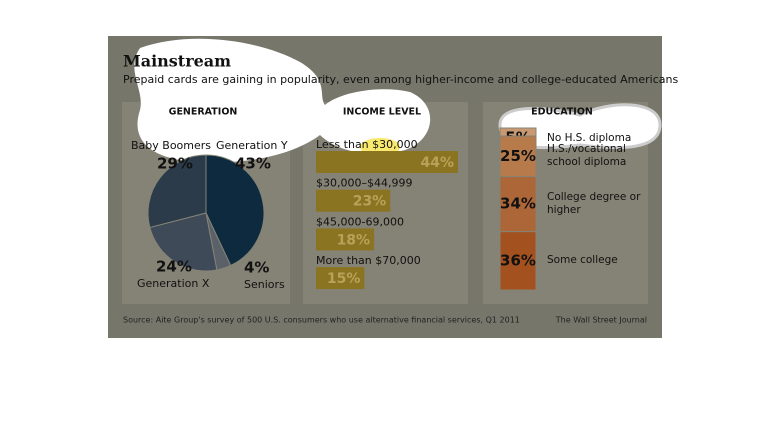 This screenshot has height=432, width=770. I want to click on stack-value: 34%, so click(518, 204).